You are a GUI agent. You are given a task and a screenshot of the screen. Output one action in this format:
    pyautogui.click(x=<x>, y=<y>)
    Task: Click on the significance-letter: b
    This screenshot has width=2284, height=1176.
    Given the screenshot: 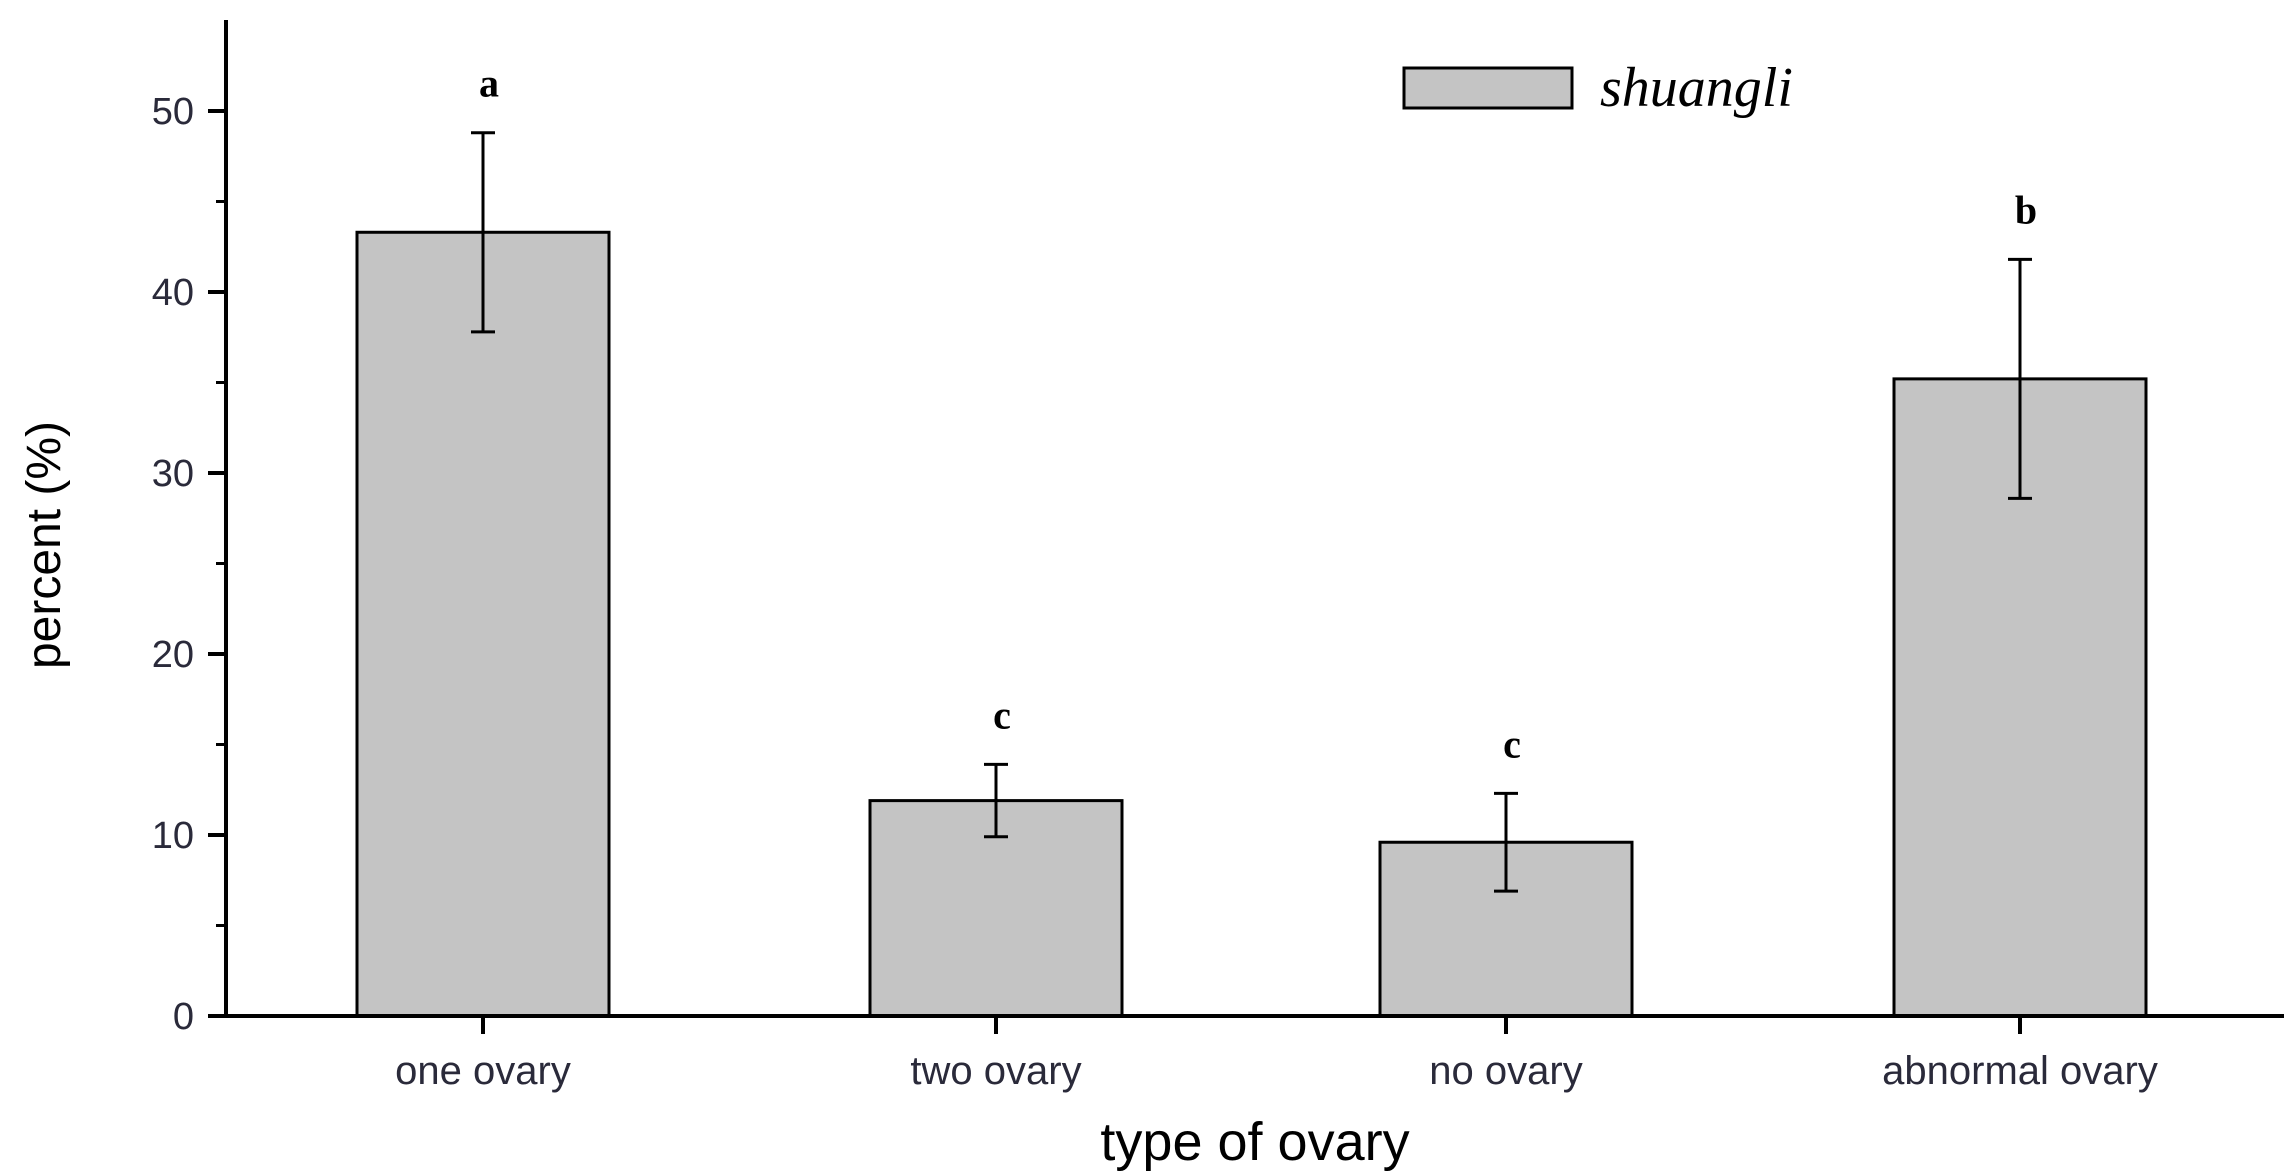 What is the action you would take?
    pyautogui.click(x=2026, y=209)
    